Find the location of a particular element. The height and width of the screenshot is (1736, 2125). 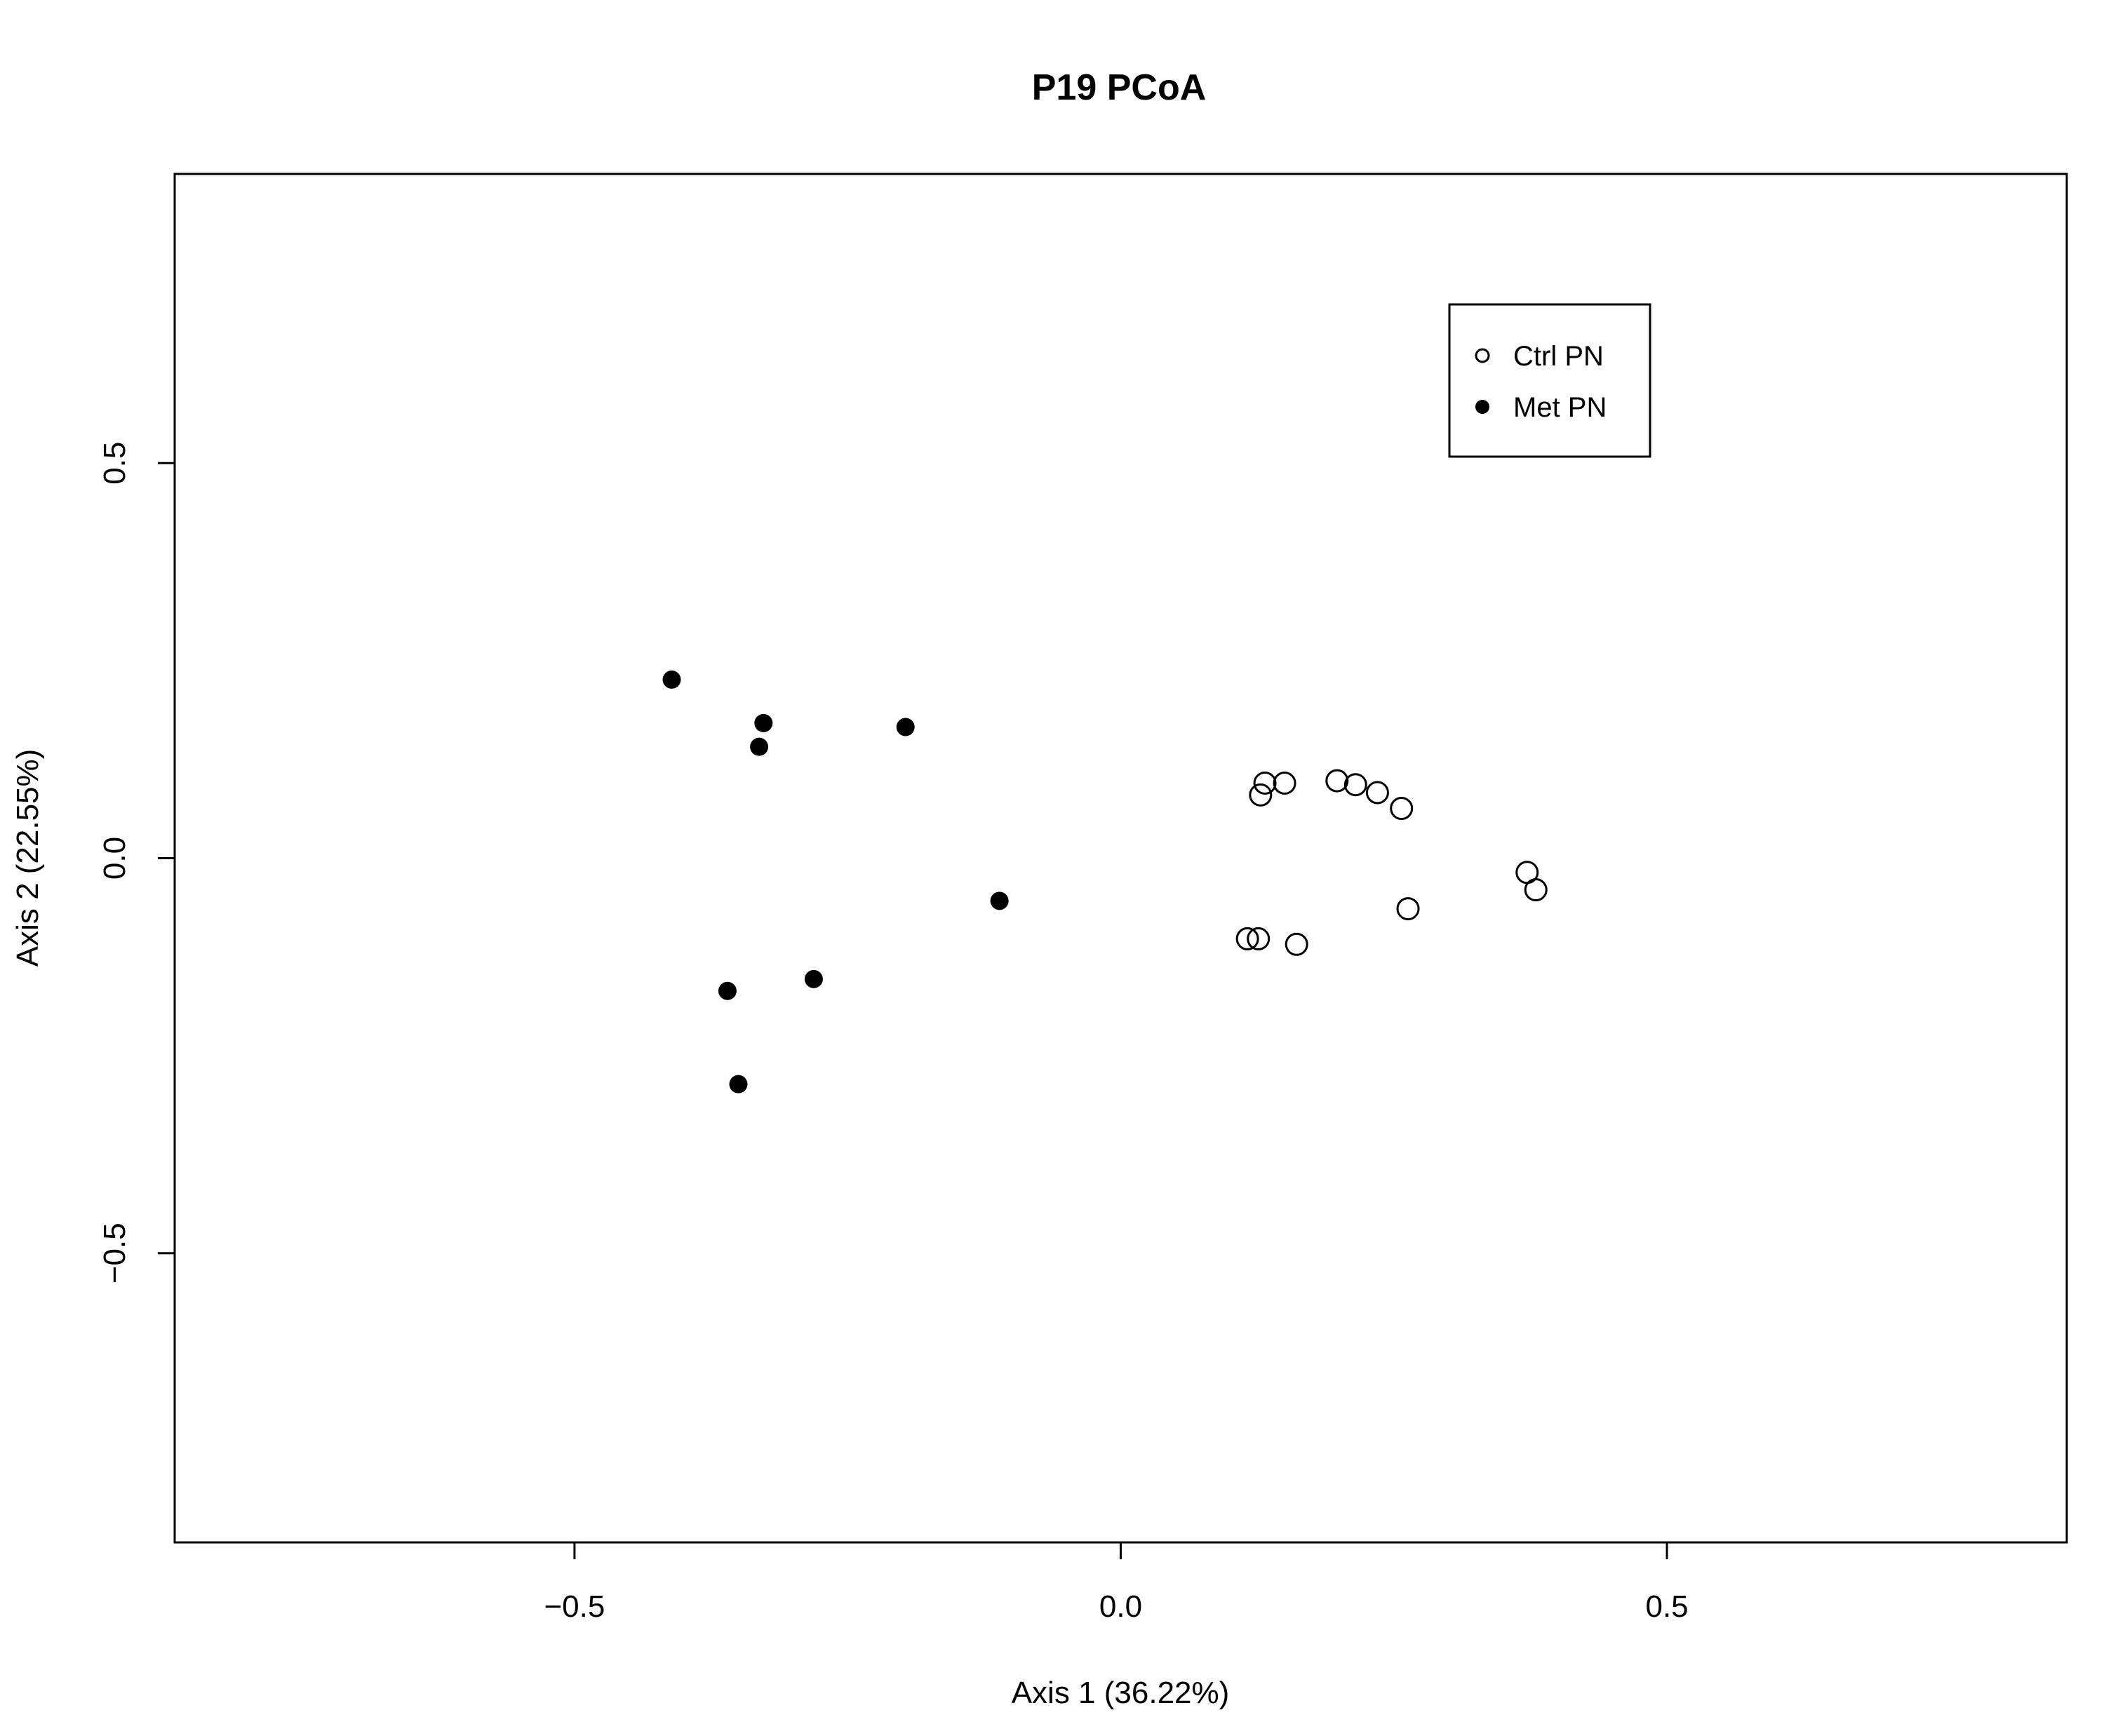

x-axis: −0.5 0.0 0.5 is located at coordinates (1116, 1582).